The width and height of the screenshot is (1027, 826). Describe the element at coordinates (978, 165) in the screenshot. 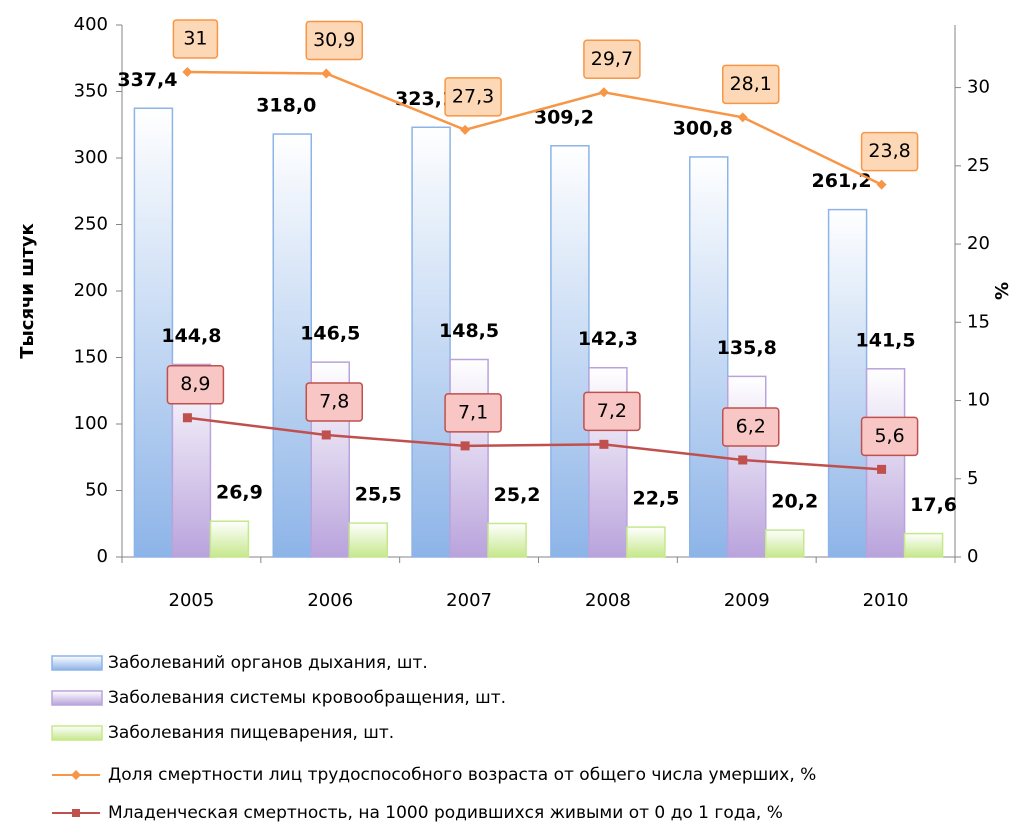

I see `y2-tick-label: 25` at that location.